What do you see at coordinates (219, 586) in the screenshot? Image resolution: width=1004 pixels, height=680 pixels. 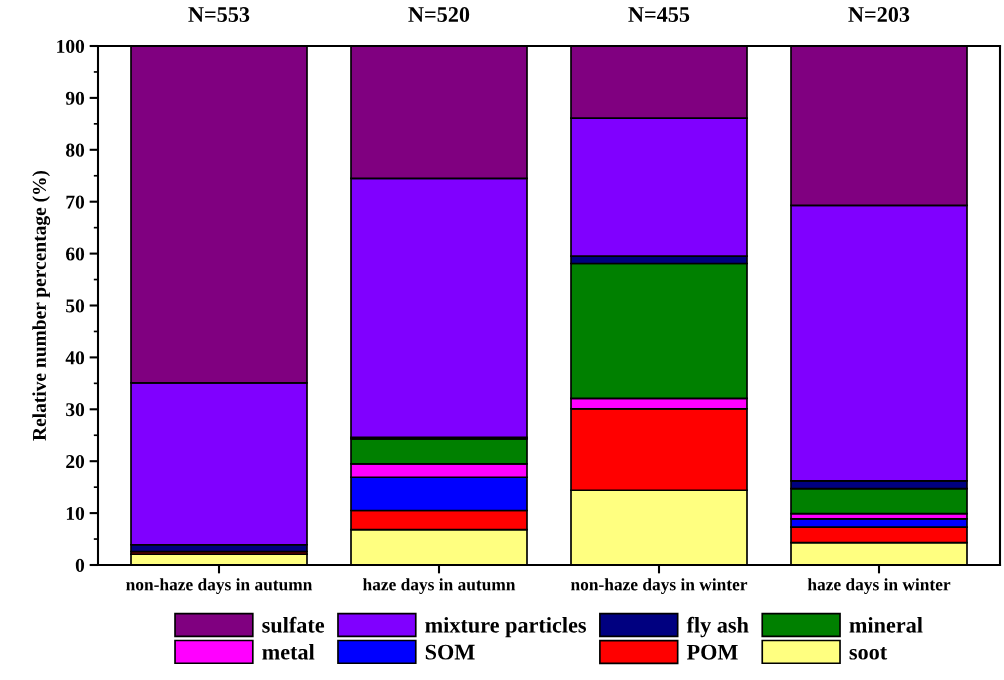 I see `x-tick-label: non-haze days in autumn` at bounding box center [219, 586].